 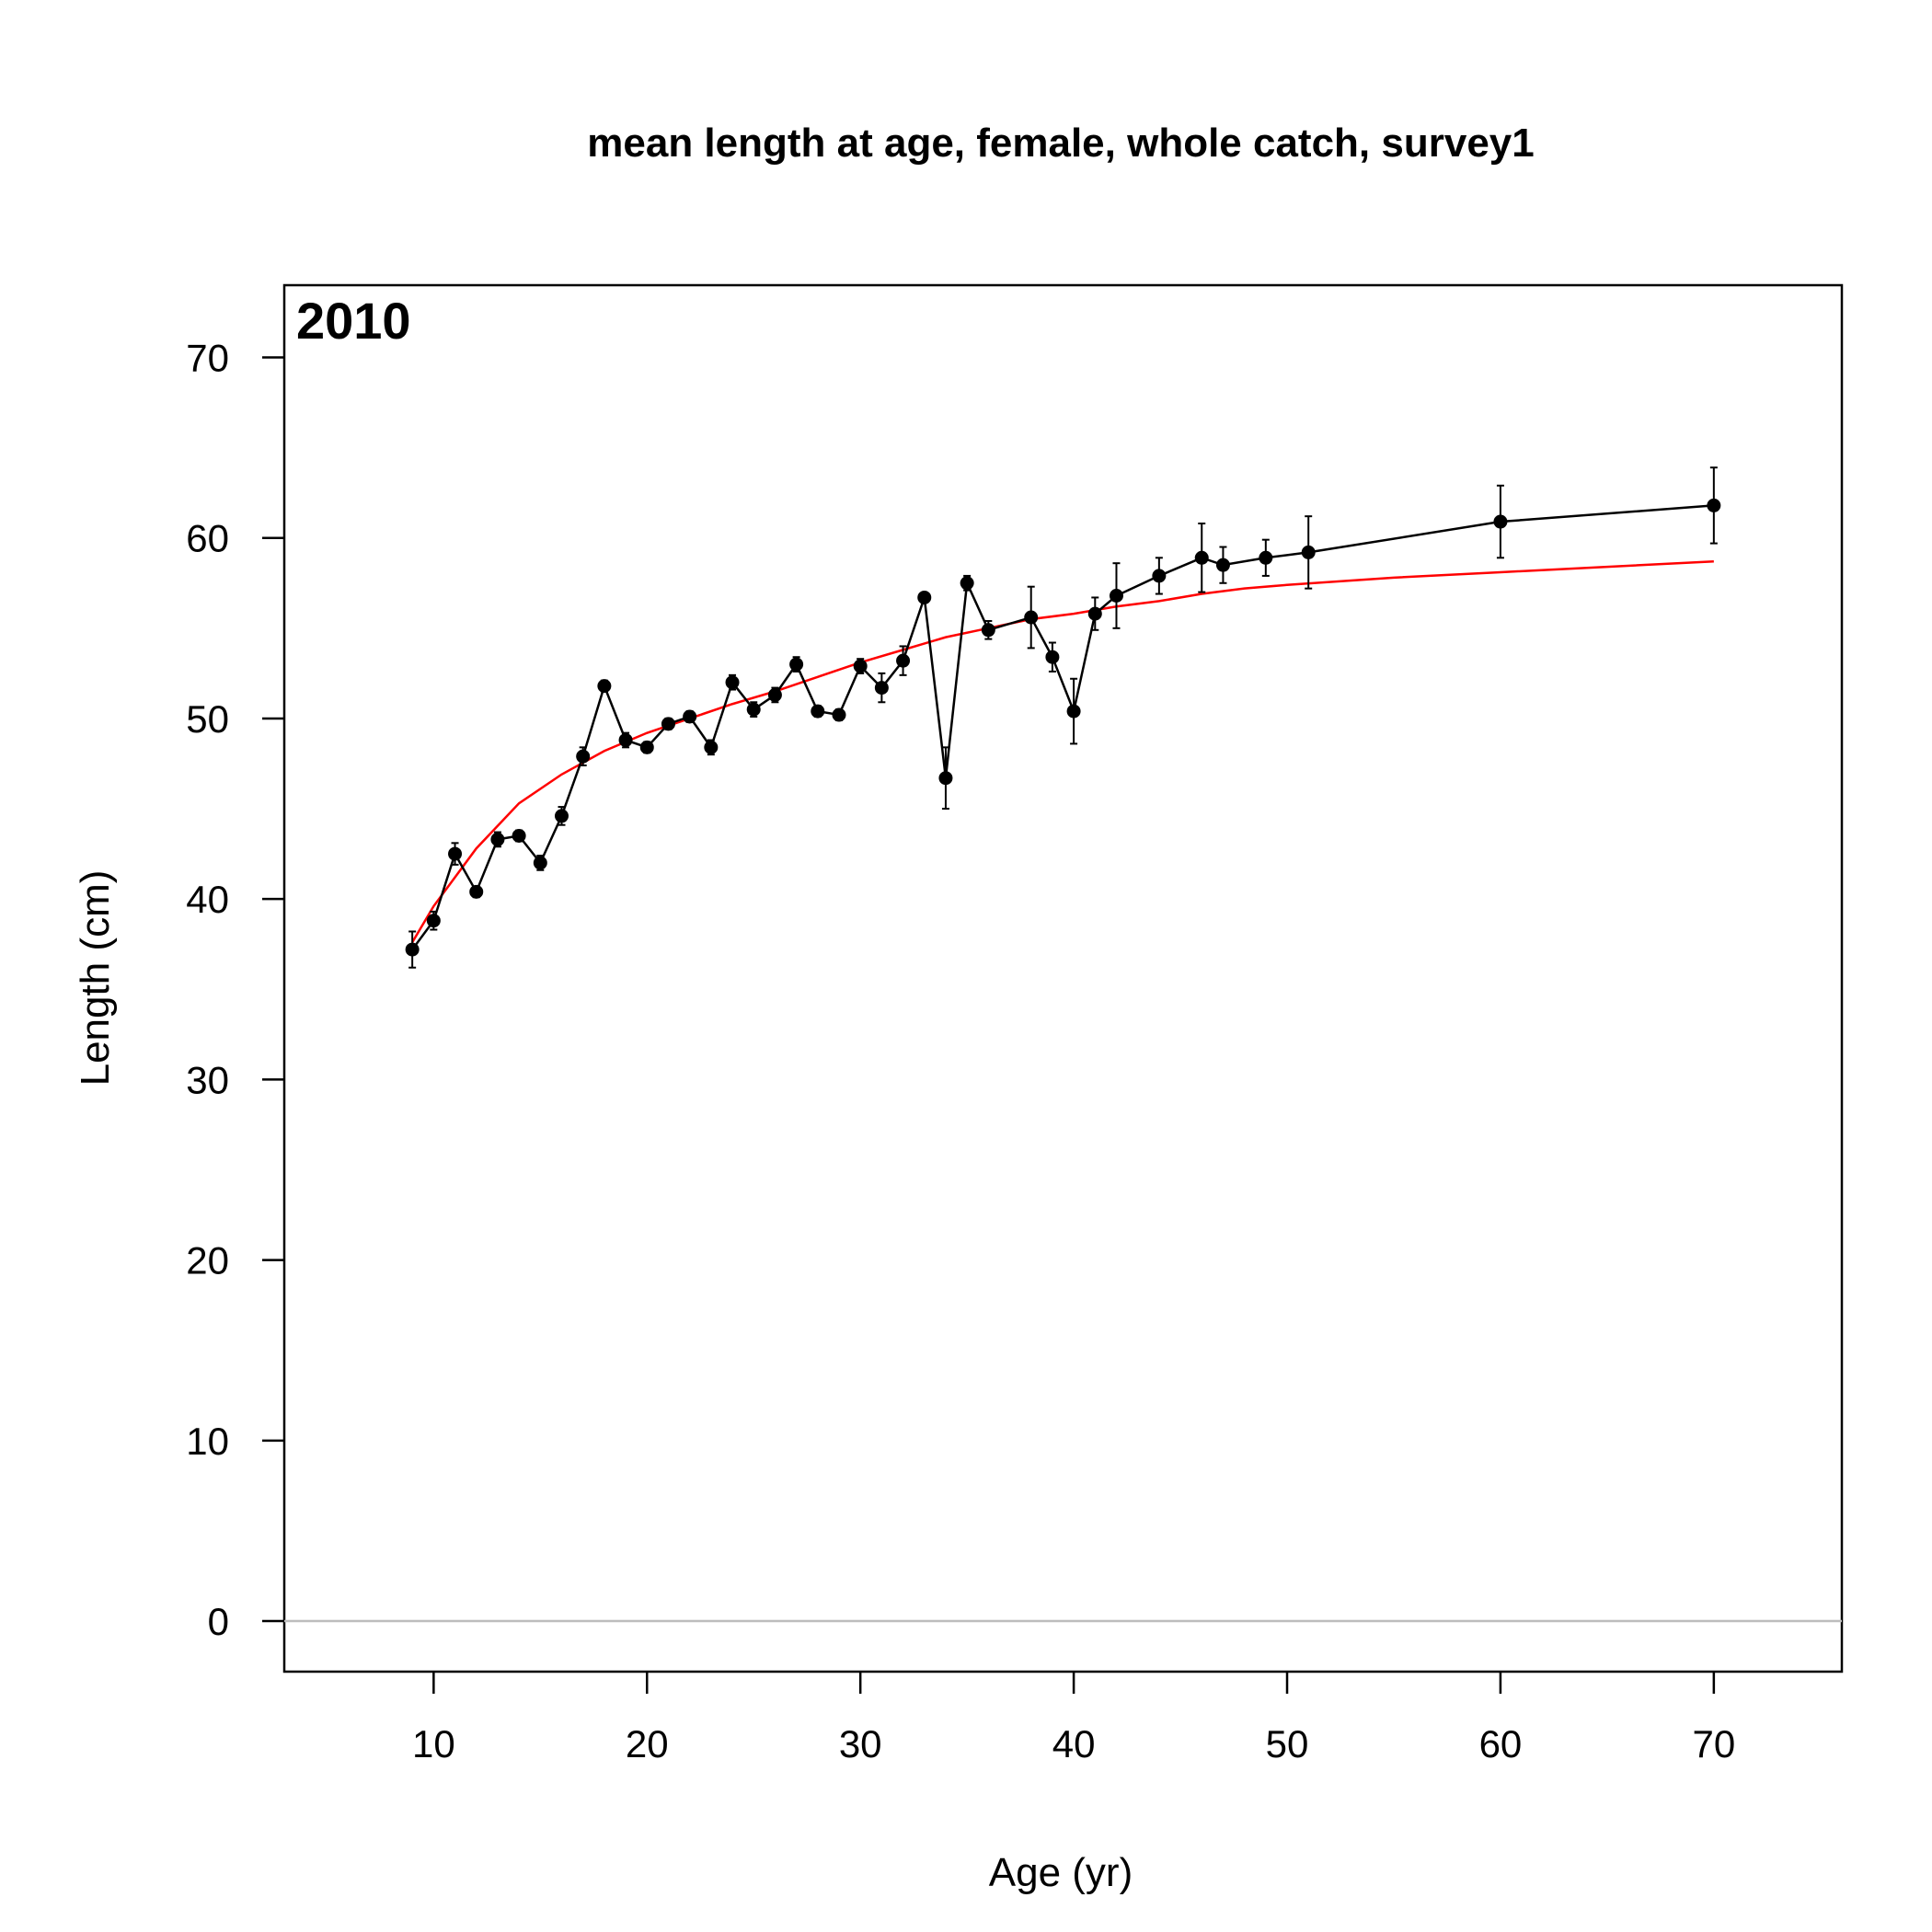 What do you see at coordinates (860, 1743) in the screenshot?
I see `x-tick-label: 30` at bounding box center [860, 1743].